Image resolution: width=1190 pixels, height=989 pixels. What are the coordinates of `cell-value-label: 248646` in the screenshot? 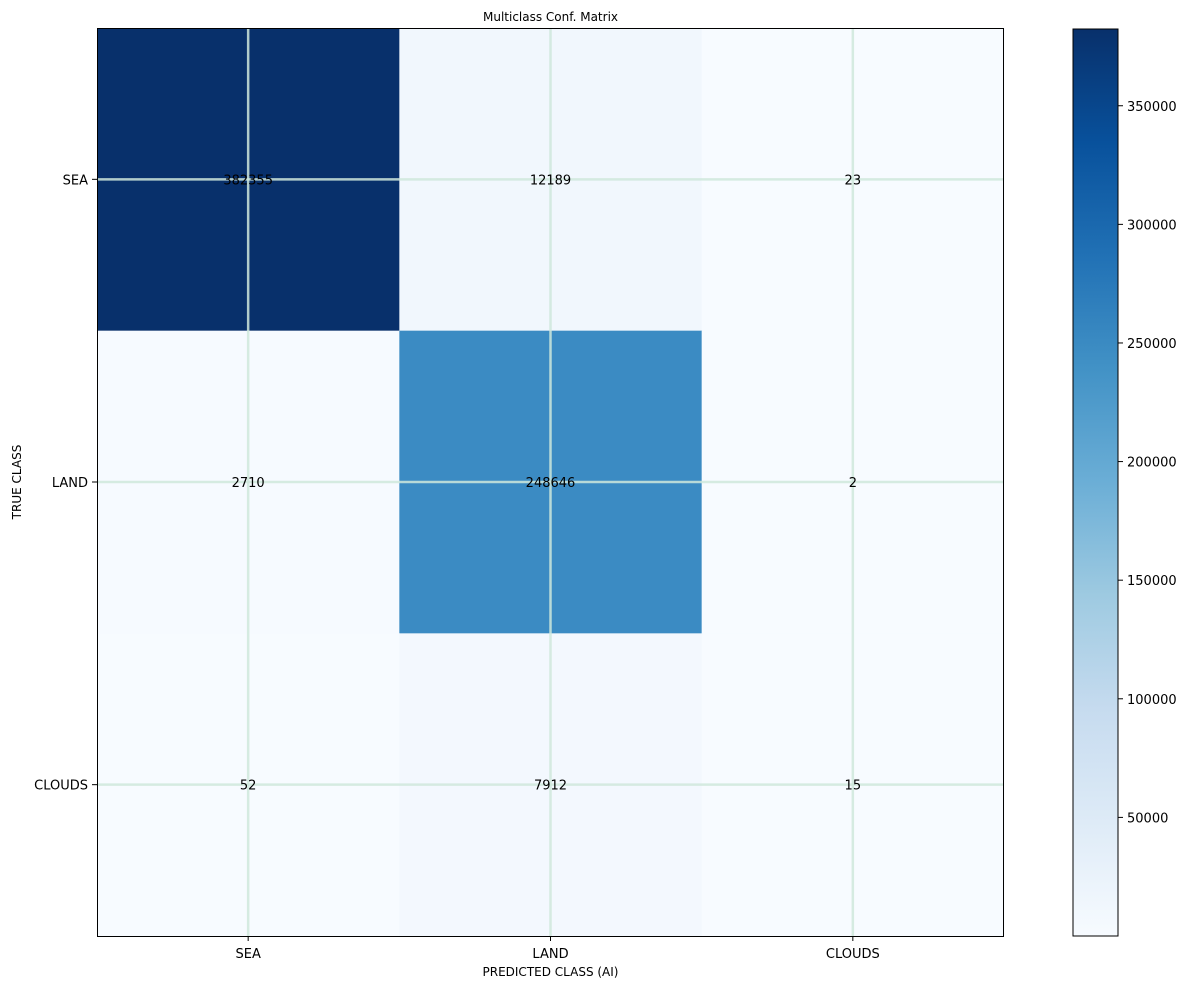 It's located at (551, 483).